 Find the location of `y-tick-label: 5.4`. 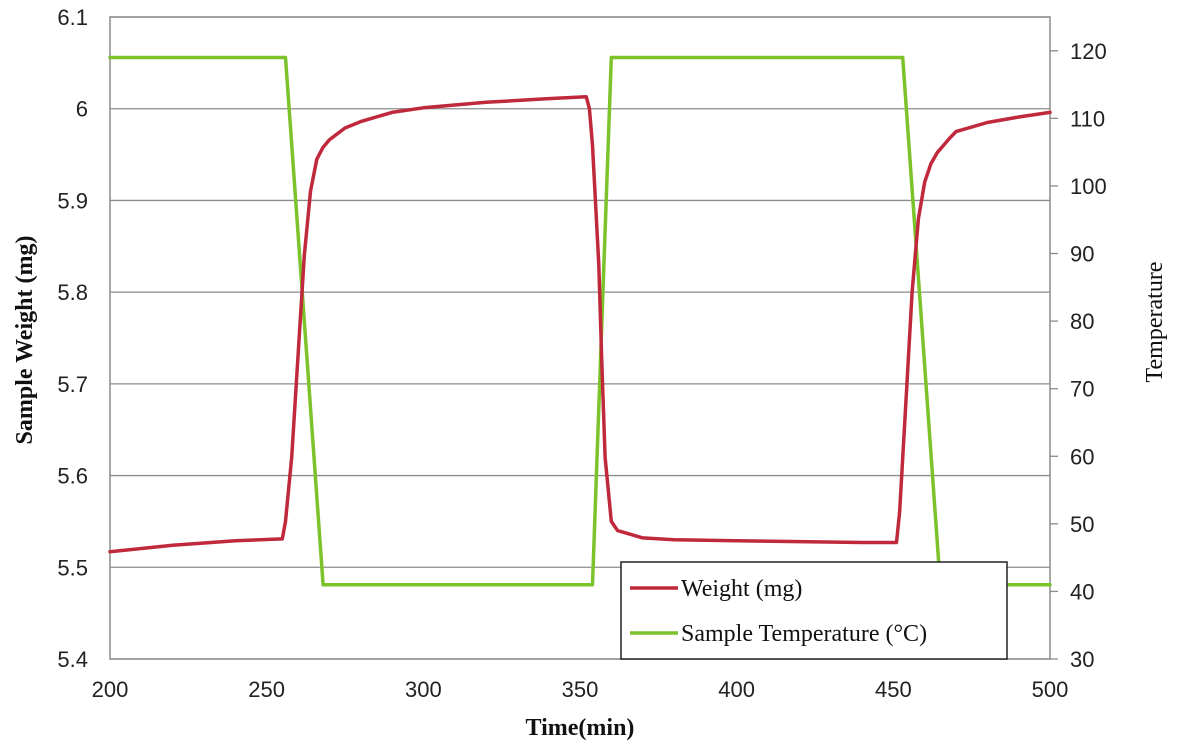

y-tick-label: 5.4 is located at coordinates (72, 659).